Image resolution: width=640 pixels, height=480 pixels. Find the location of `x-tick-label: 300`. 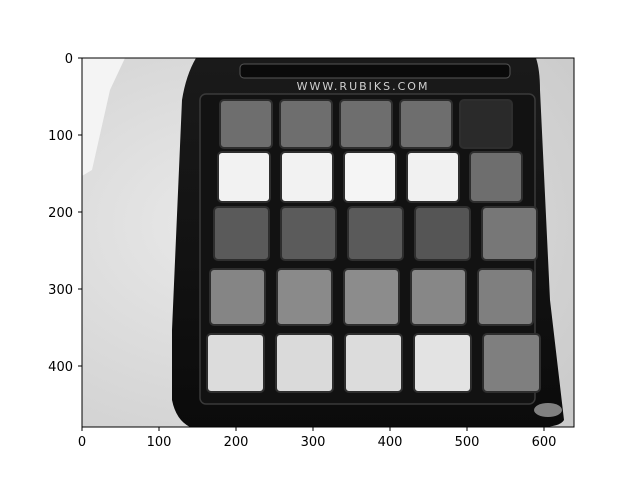

x-tick-label: 300 is located at coordinates (313, 442).